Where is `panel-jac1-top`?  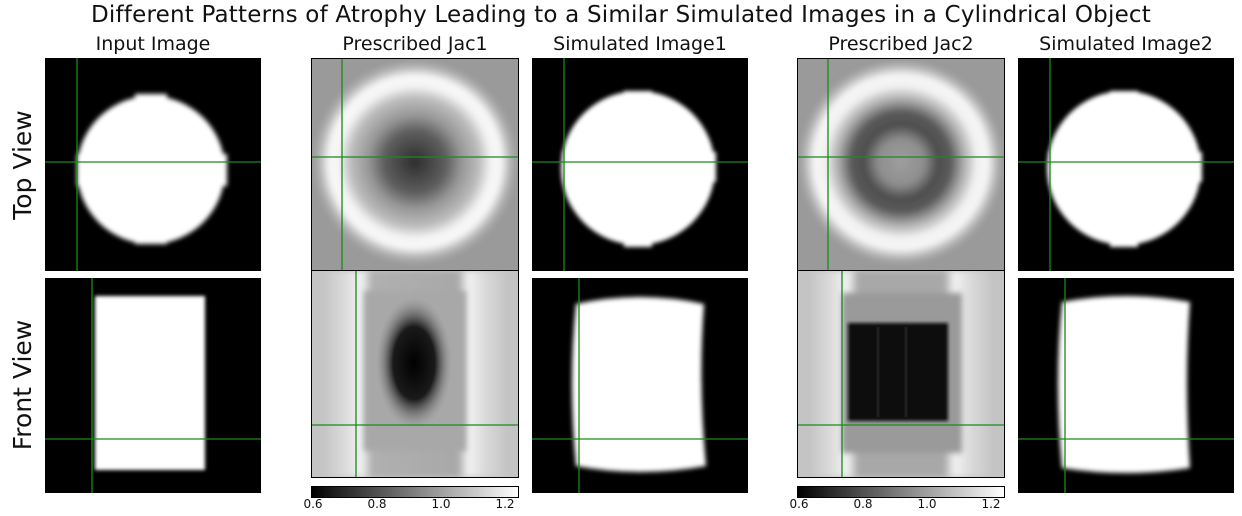
panel-jac1-top is located at coordinates (415, 164).